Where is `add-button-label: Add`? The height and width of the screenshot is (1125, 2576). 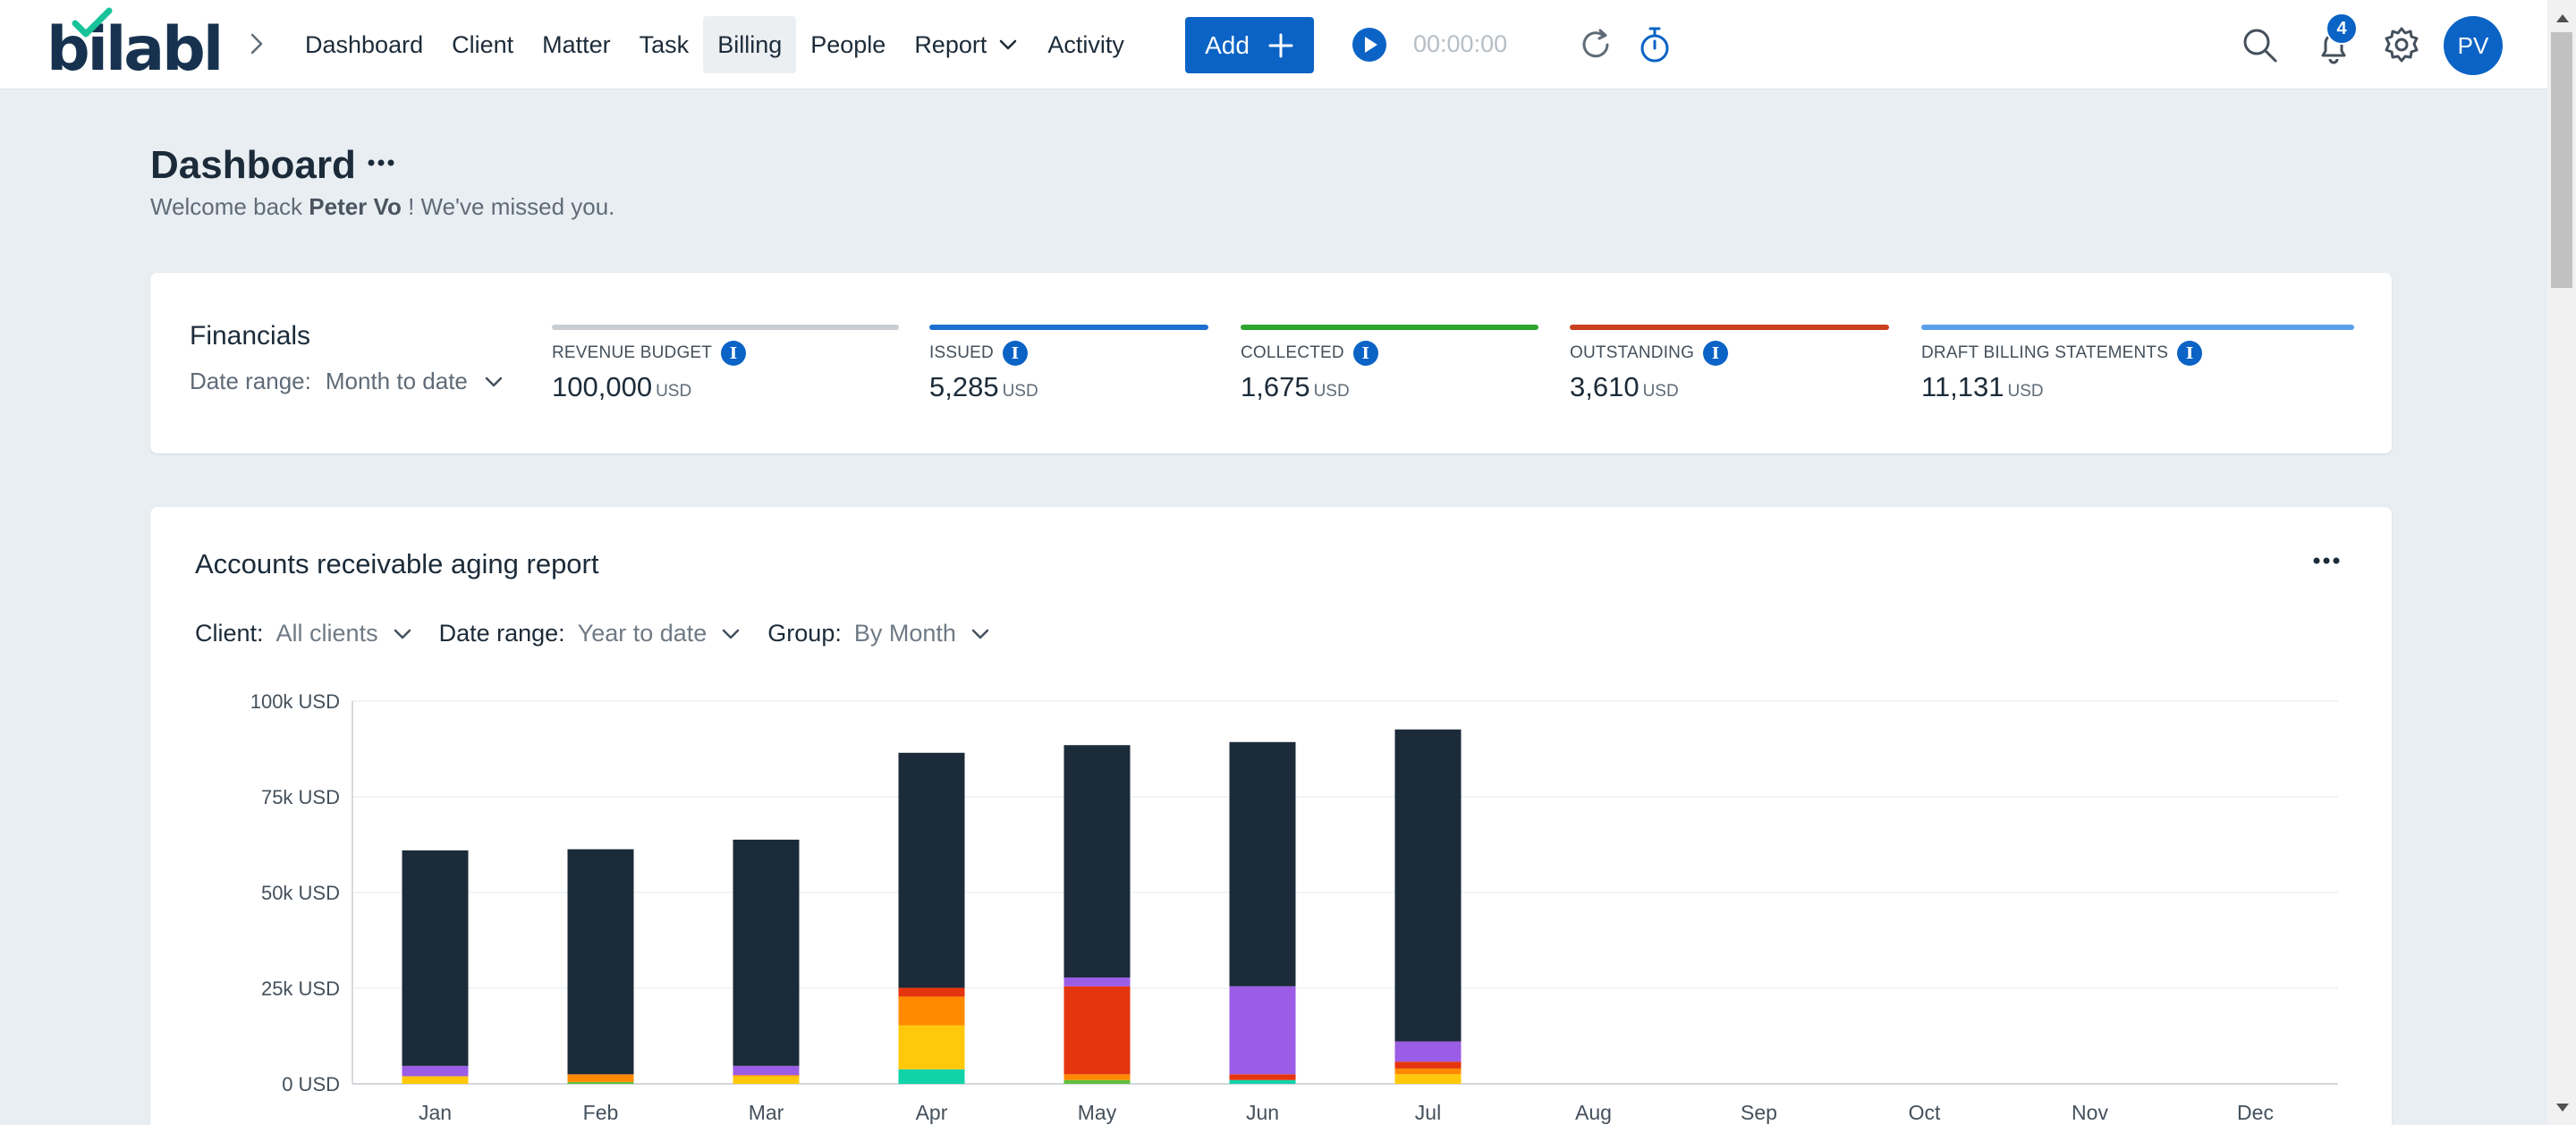
add-button-label: Add is located at coordinates (1227, 44).